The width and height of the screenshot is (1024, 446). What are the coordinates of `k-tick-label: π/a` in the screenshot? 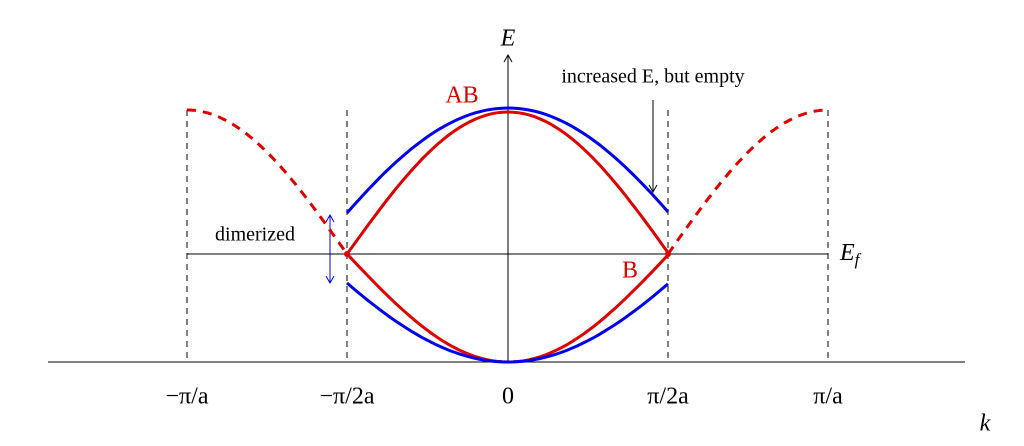 It's located at (828, 397).